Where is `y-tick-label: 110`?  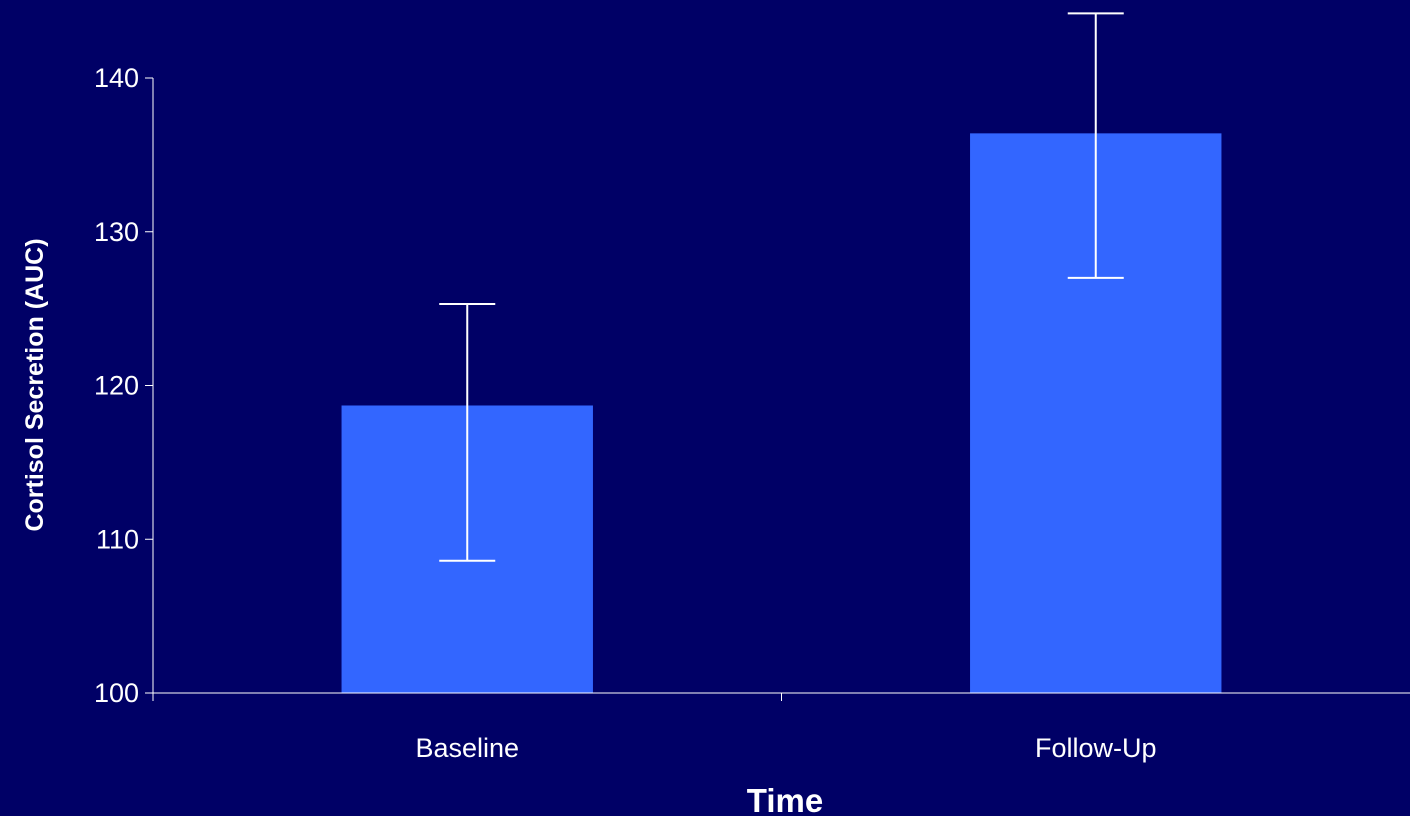
y-tick-label: 110 is located at coordinates (117, 539).